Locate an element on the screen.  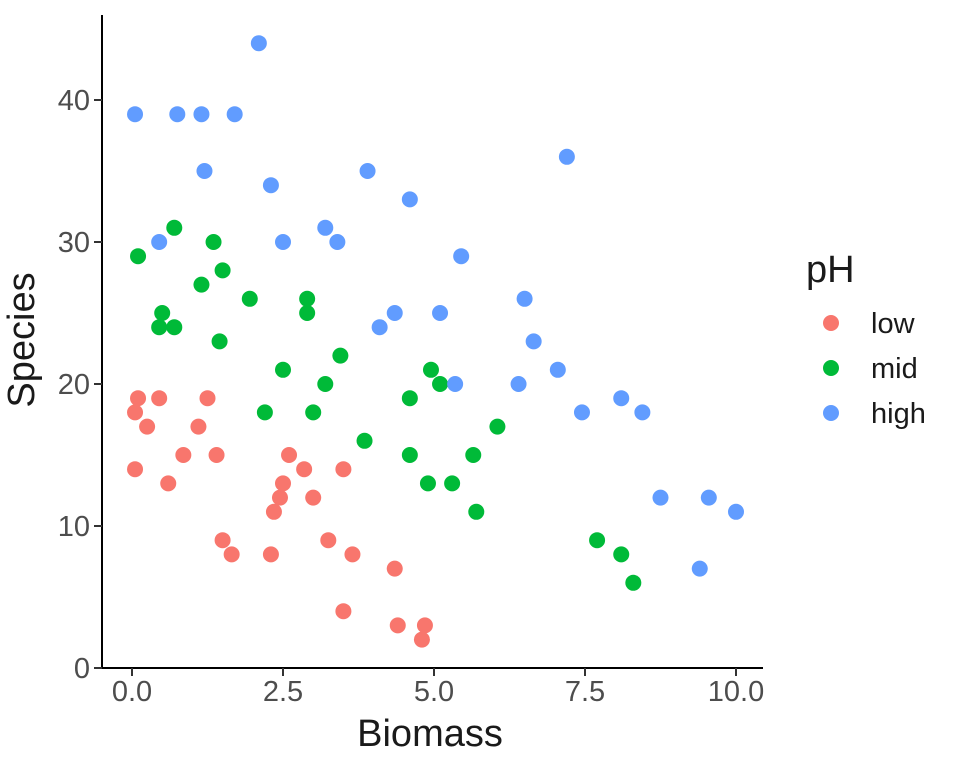
legend: pH low mid high is located at coordinates (866, 339).